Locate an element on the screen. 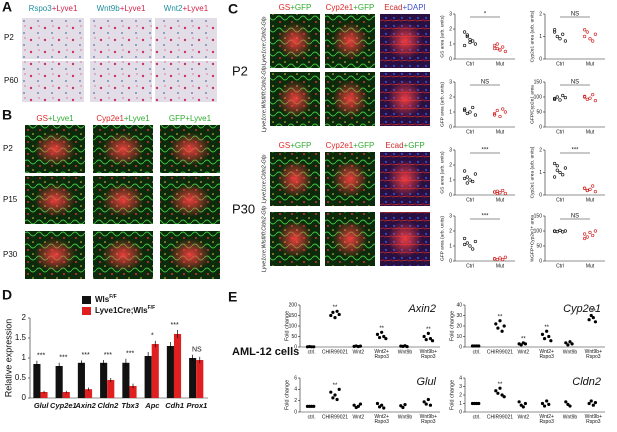 This screenshot has height=432, width=617. legend-label: Lyve1Cre;WlsF/F is located at coordinates (125, 310).